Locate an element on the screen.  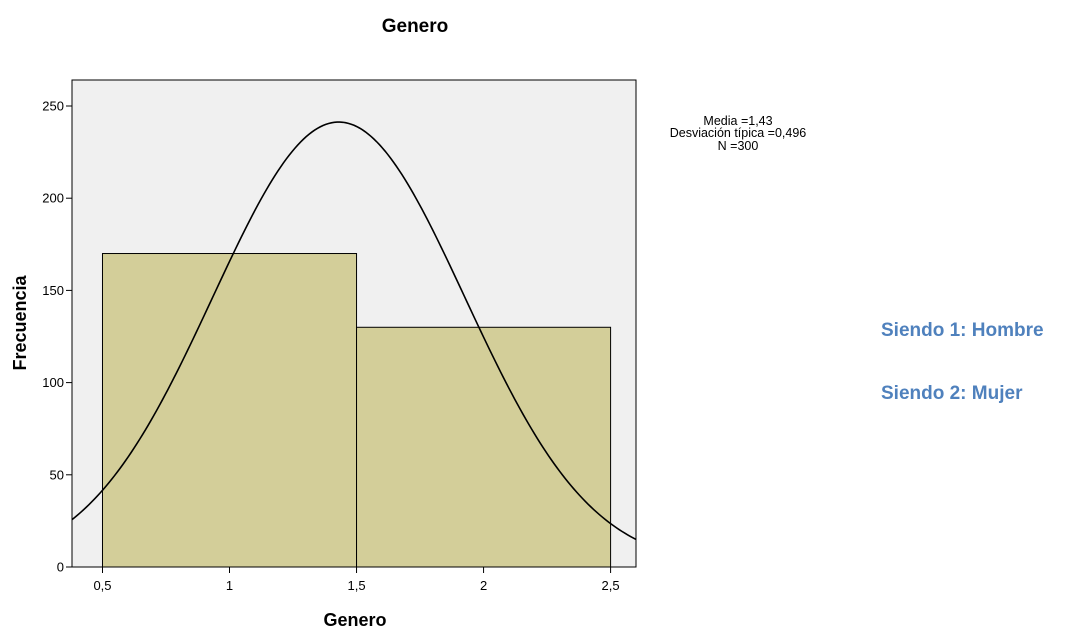
stat-std-dev: Desviación típica =0,496 is located at coordinates (738, 133).